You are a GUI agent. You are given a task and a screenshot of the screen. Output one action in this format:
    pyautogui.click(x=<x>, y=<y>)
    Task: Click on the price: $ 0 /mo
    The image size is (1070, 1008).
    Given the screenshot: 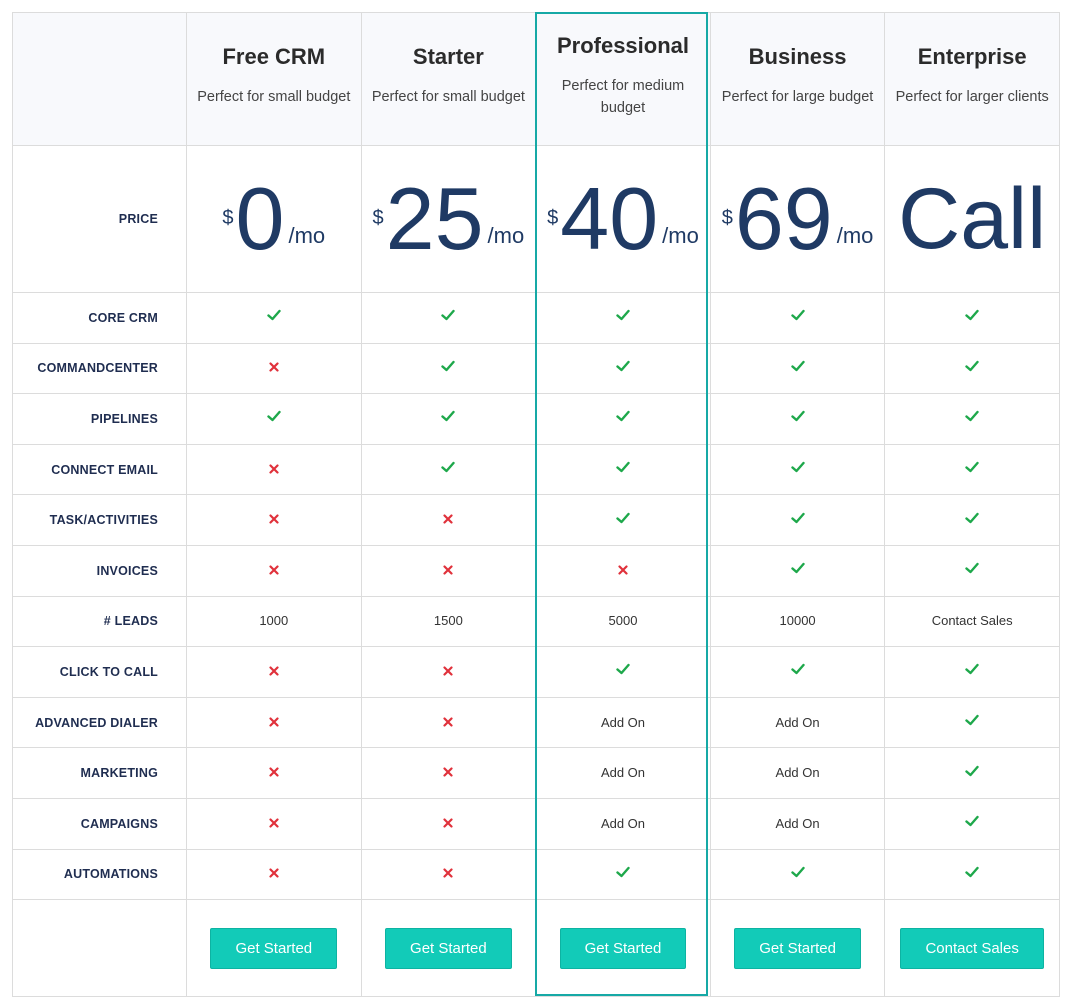 What is the action you would take?
    pyautogui.click(x=273, y=219)
    